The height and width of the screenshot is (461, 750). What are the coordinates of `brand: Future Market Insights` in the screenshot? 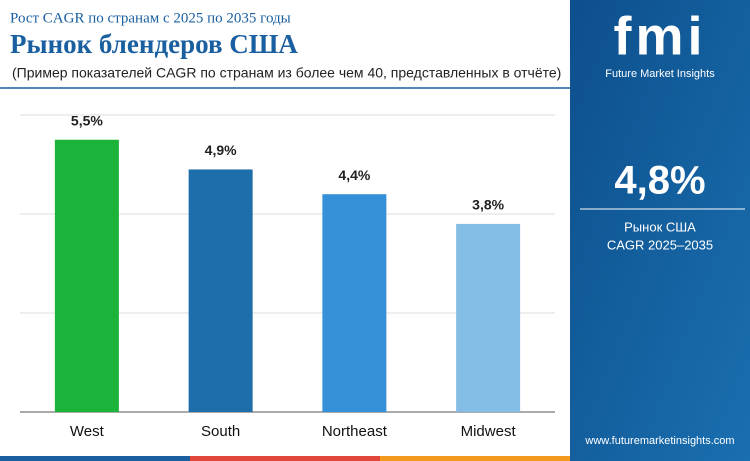 It's located at (660, 74).